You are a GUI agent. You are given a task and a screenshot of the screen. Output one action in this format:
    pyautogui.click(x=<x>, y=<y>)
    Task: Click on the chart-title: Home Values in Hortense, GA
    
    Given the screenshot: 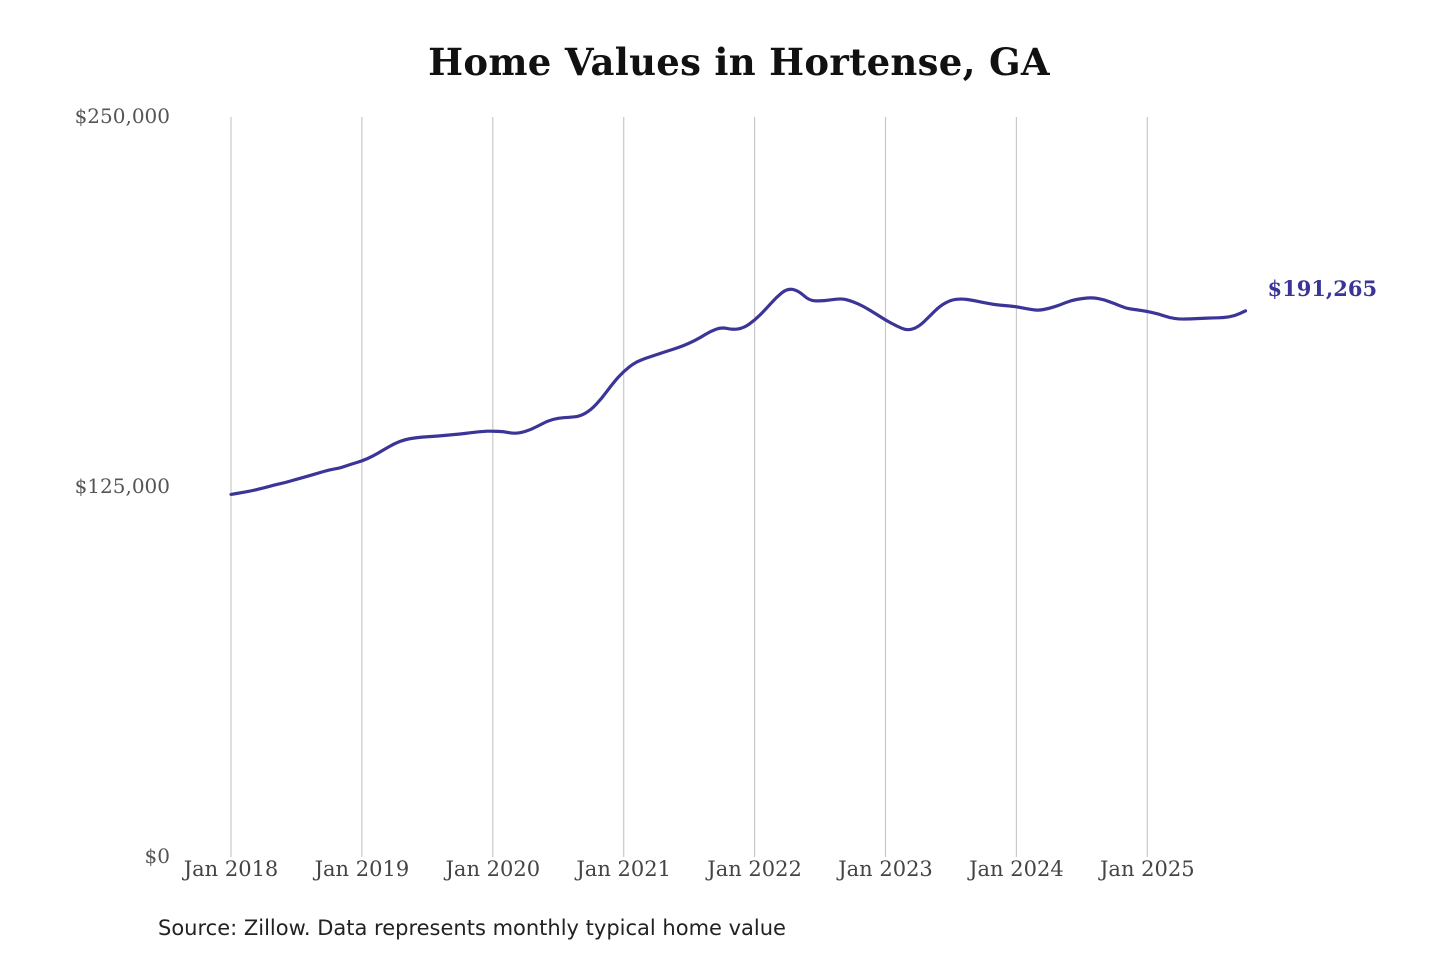 What is the action you would take?
    pyautogui.click(x=739, y=62)
    